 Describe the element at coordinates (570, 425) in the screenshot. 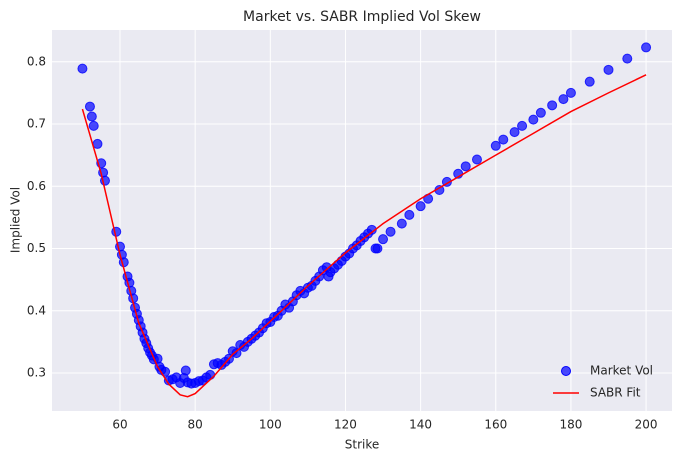

I see `x-tick-label: 180` at that location.